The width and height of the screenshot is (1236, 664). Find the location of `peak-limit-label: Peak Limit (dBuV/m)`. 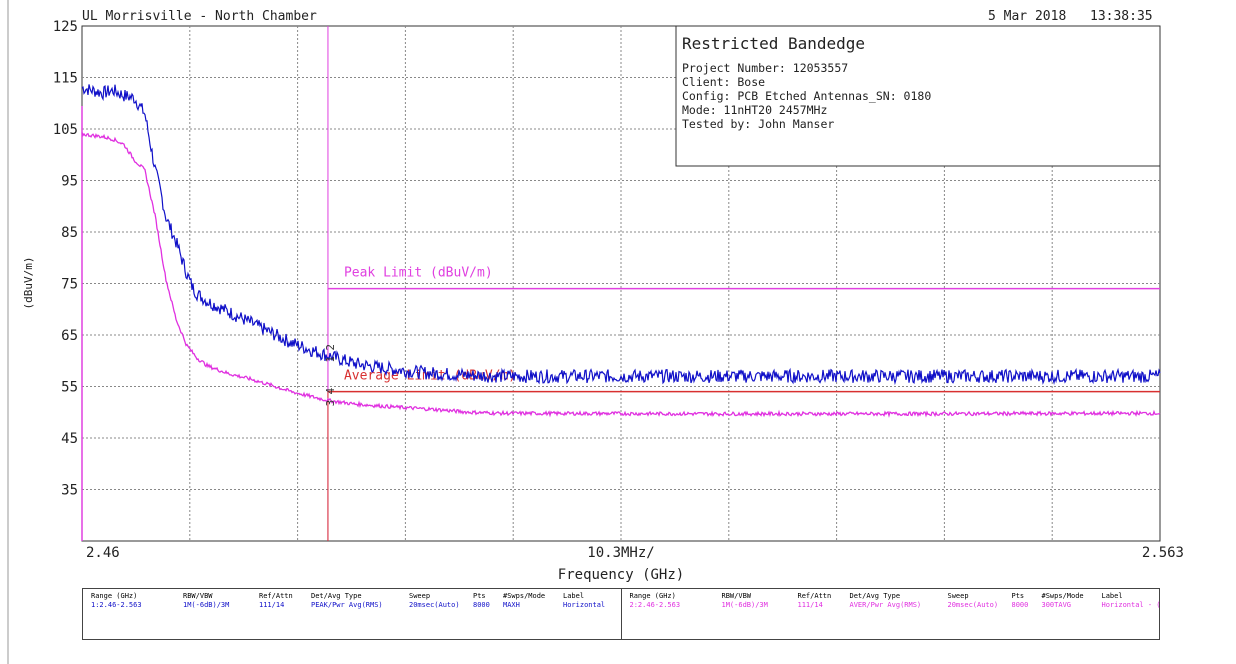

peak-limit-label: Peak Limit (dBuV/m) is located at coordinates (418, 273).